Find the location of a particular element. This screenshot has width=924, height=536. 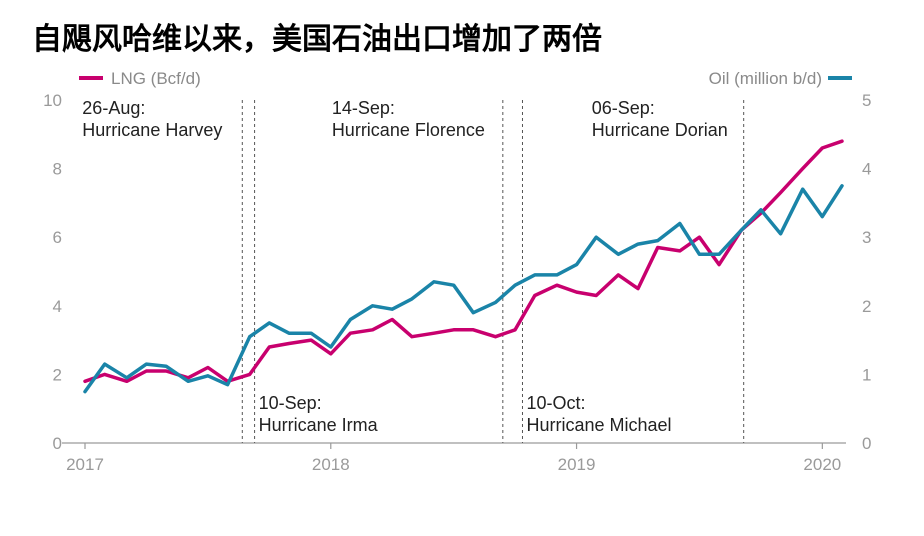

y-left-tick-label: 8 is located at coordinates (57, 169).